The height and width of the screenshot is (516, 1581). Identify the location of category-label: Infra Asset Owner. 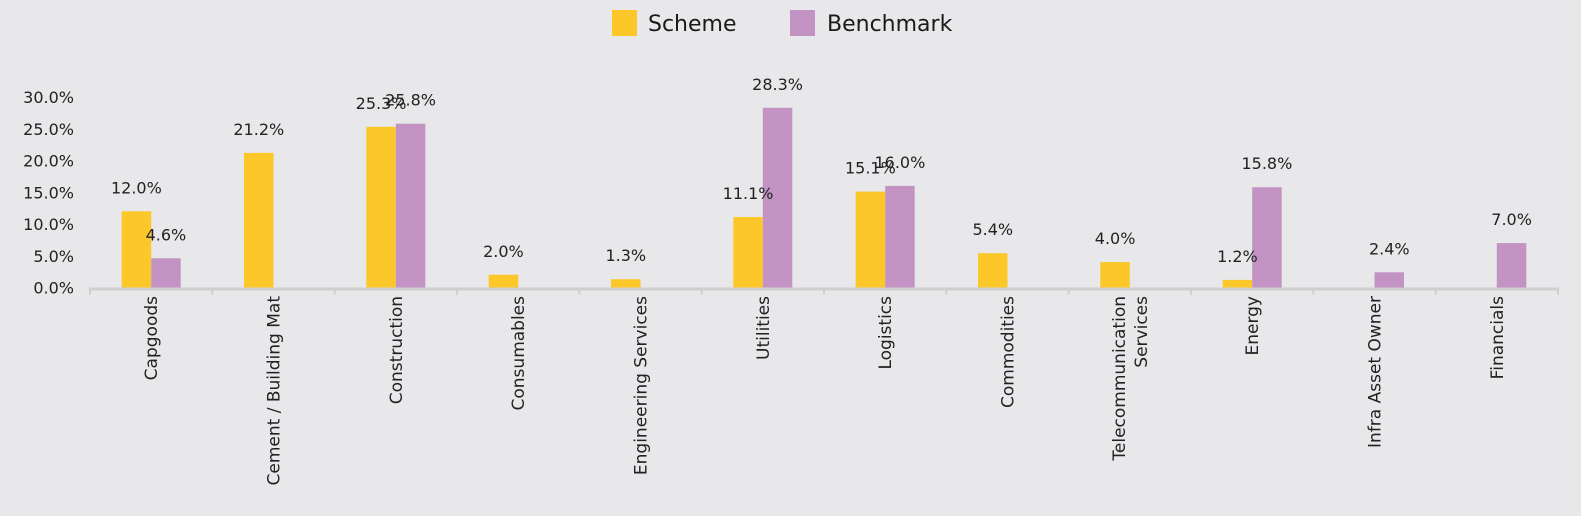
(1376, 372).